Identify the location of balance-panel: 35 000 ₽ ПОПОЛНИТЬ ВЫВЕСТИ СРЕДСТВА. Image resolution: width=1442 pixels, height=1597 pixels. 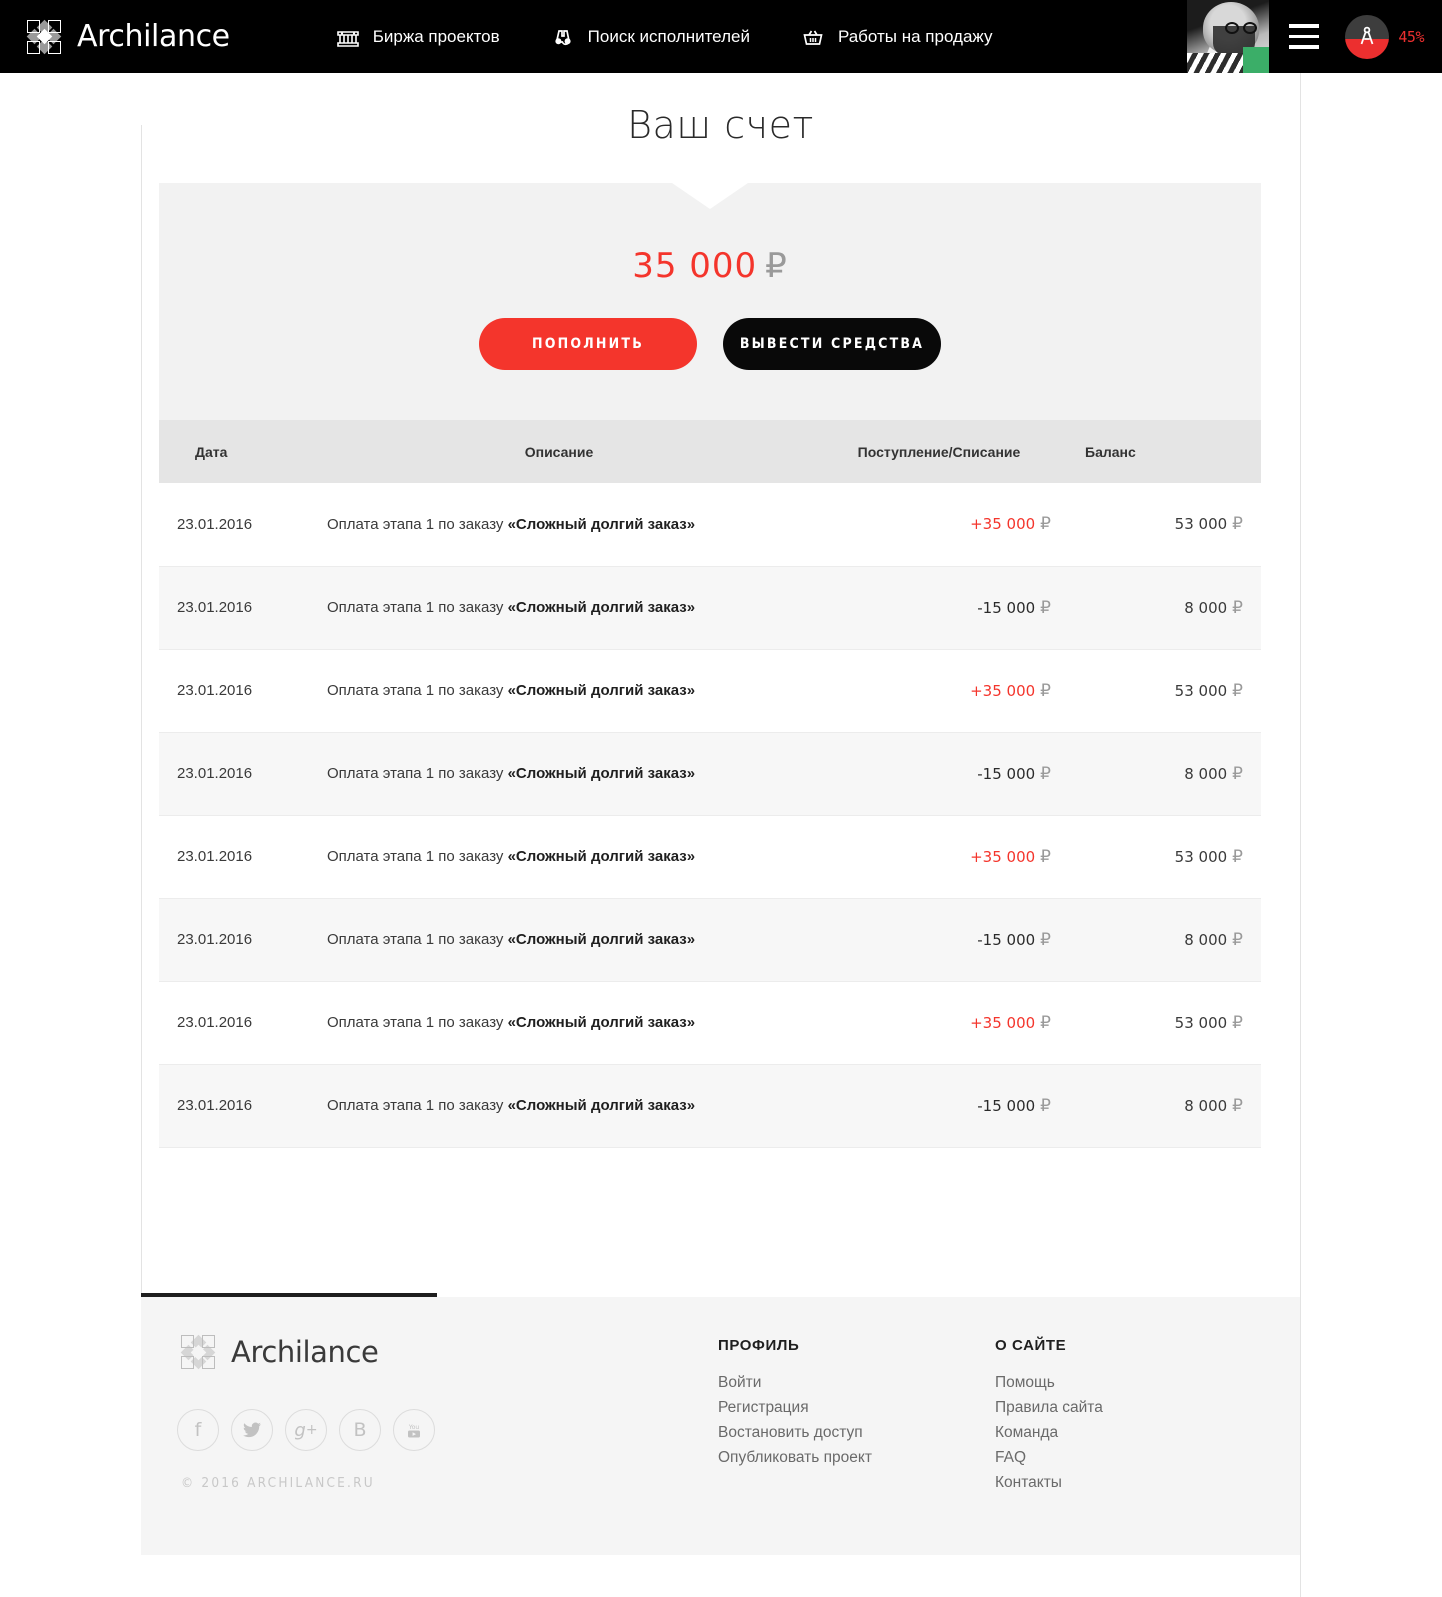
(710, 301).